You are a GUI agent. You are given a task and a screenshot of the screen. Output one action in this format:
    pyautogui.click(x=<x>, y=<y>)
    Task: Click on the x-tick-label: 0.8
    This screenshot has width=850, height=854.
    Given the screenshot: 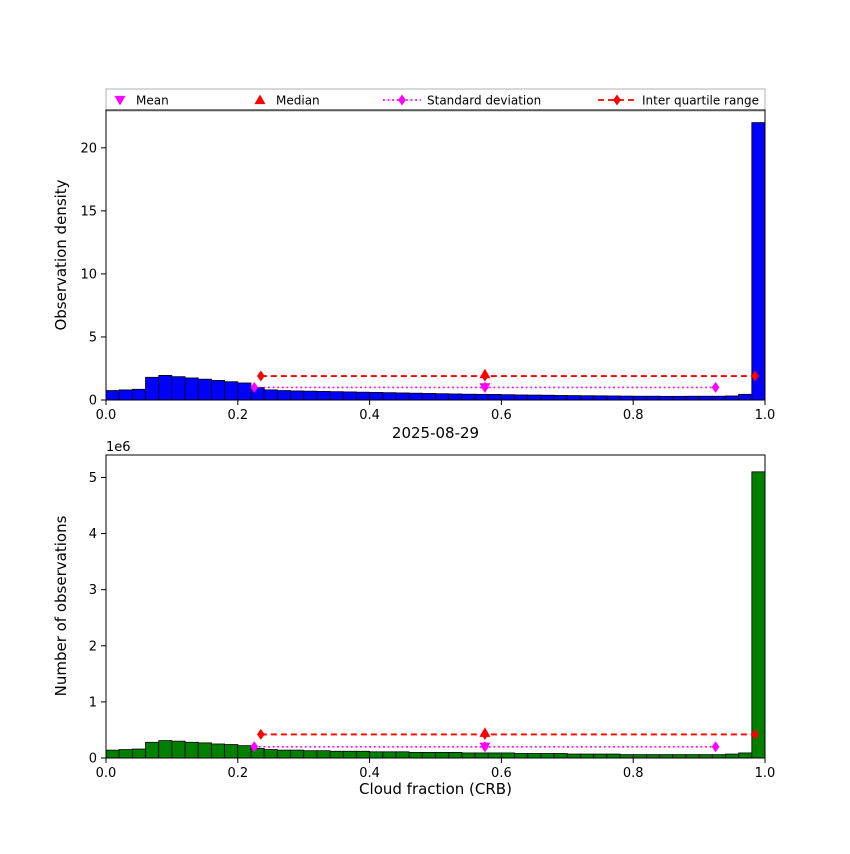 What is the action you would take?
    pyautogui.click(x=633, y=773)
    